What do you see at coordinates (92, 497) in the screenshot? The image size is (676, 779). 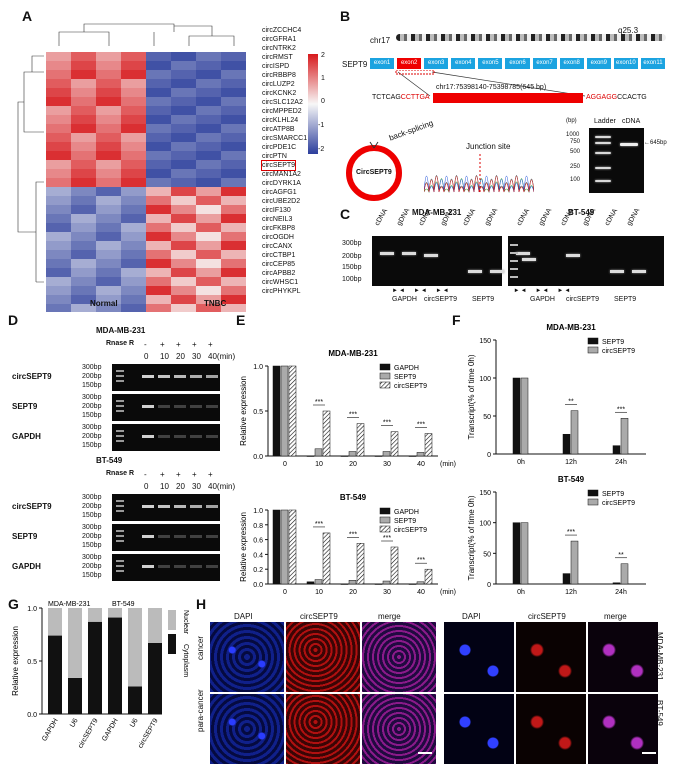 I see `d-marker: 300bp` at bounding box center [92, 497].